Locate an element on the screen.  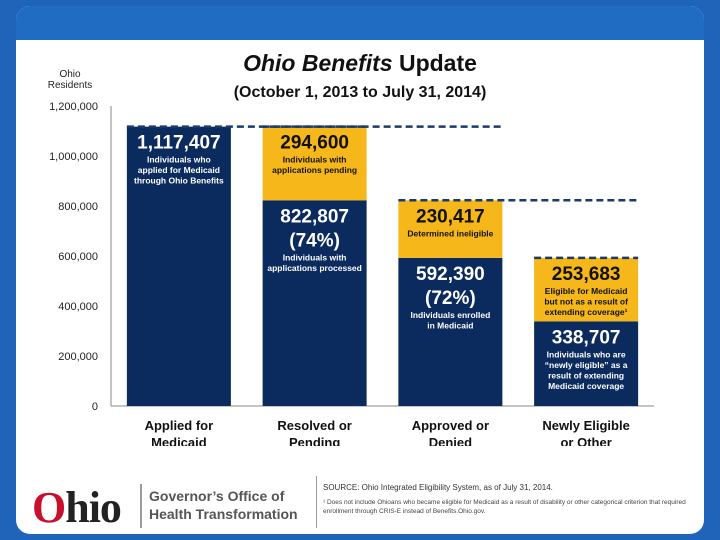
footer-divider is located at coordinates (141, 506).